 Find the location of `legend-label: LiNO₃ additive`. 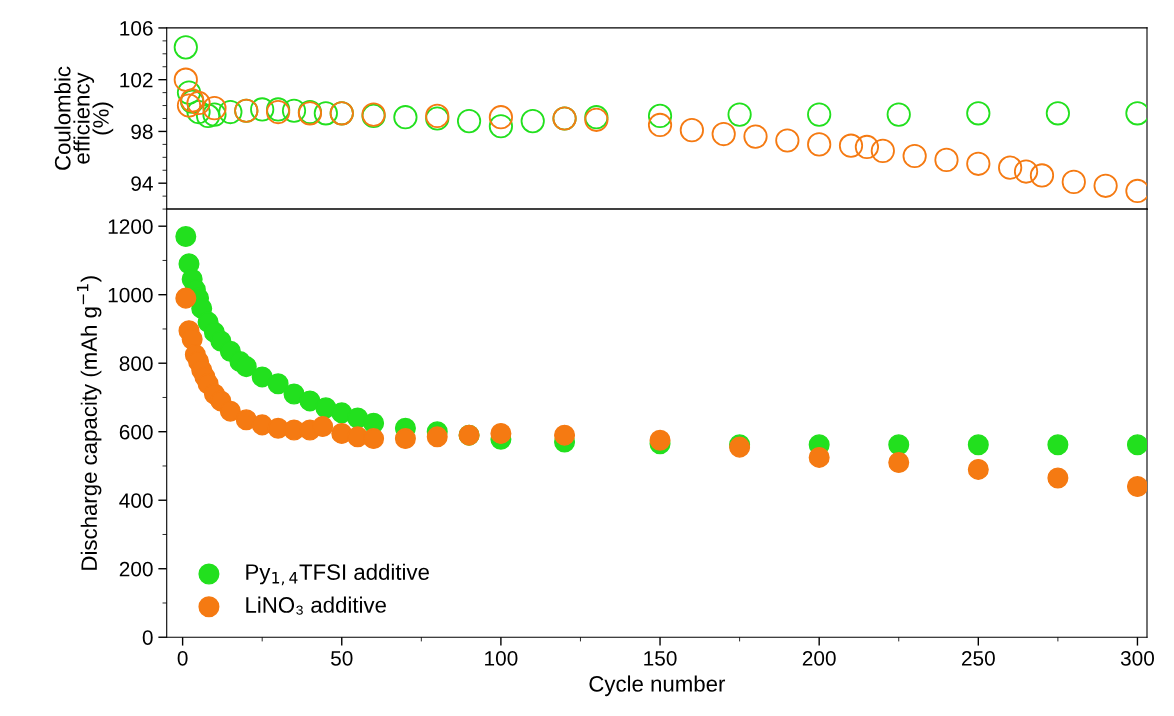

legend-label: LiNO₃ additive is located at coordinates (316, 605).